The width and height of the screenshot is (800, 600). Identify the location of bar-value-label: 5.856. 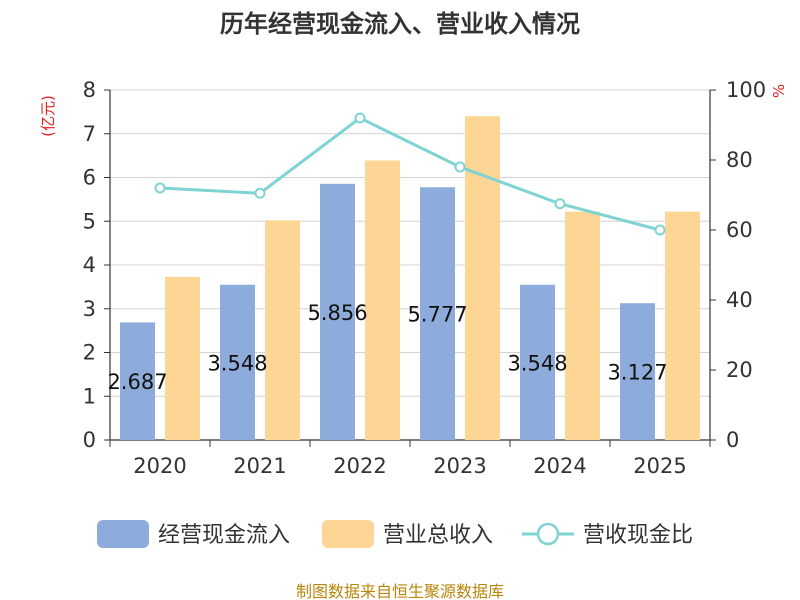
(337, 313).